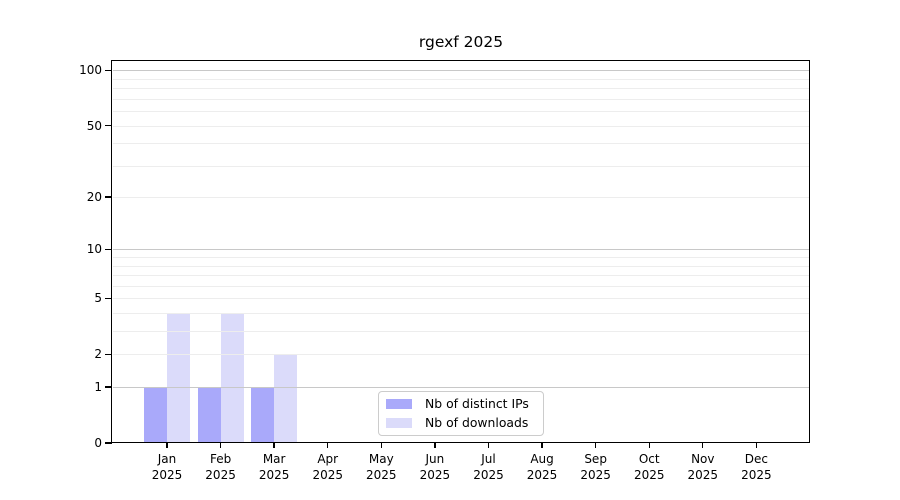  What do you see at coordinates (98, 443) in the screenshot?
I see `y-tick-label: 0` at bounding box center [98, 443].